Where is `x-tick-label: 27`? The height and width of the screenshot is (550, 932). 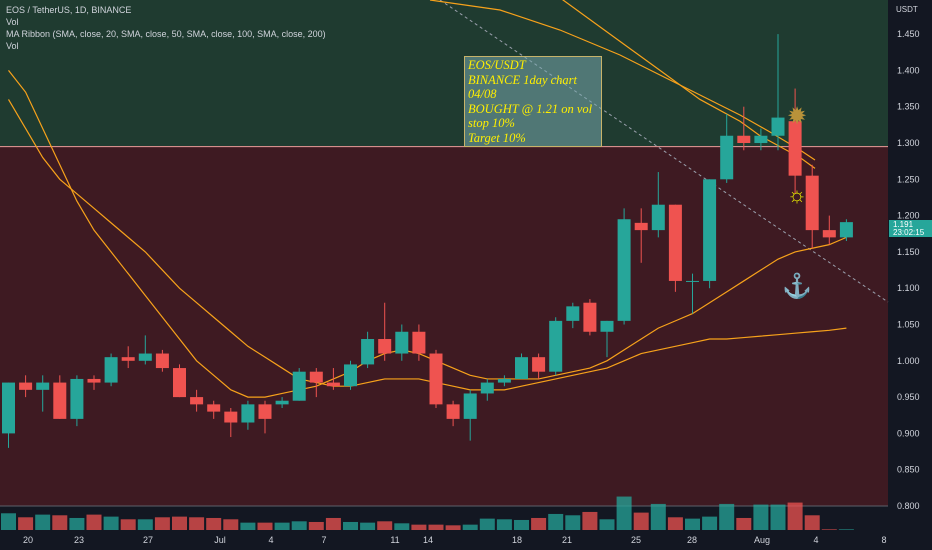
x-tick-label: 27 is located at coordinates (148, 540).